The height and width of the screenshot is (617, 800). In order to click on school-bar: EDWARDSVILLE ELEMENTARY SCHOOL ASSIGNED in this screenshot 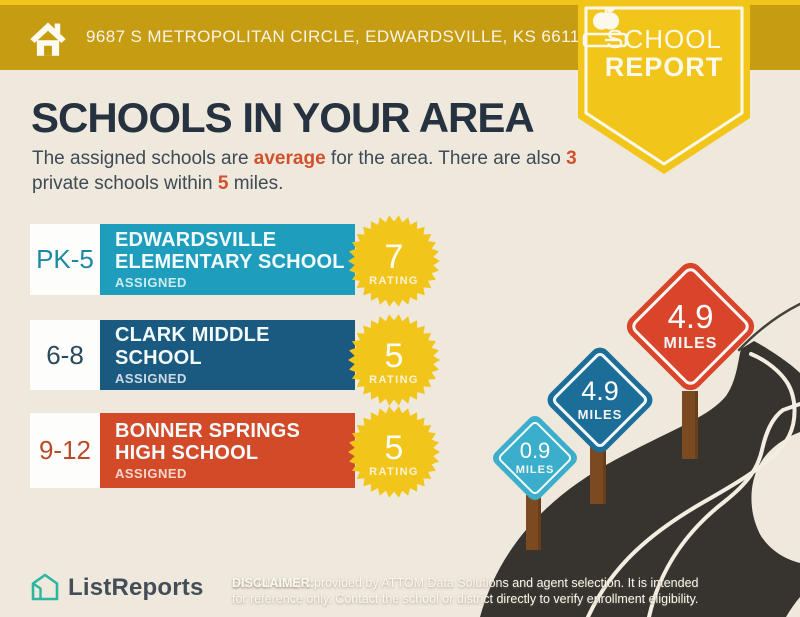, I will do `click(227, 259)`.